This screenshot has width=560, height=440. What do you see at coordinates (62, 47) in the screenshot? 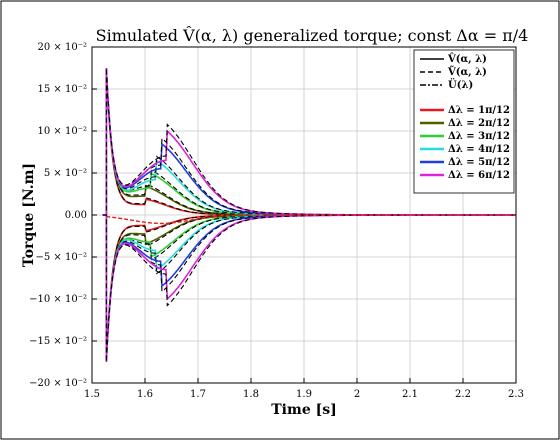
I see `y-tick-label: 20 × 10⁻²` at bounding box center [62, 47].